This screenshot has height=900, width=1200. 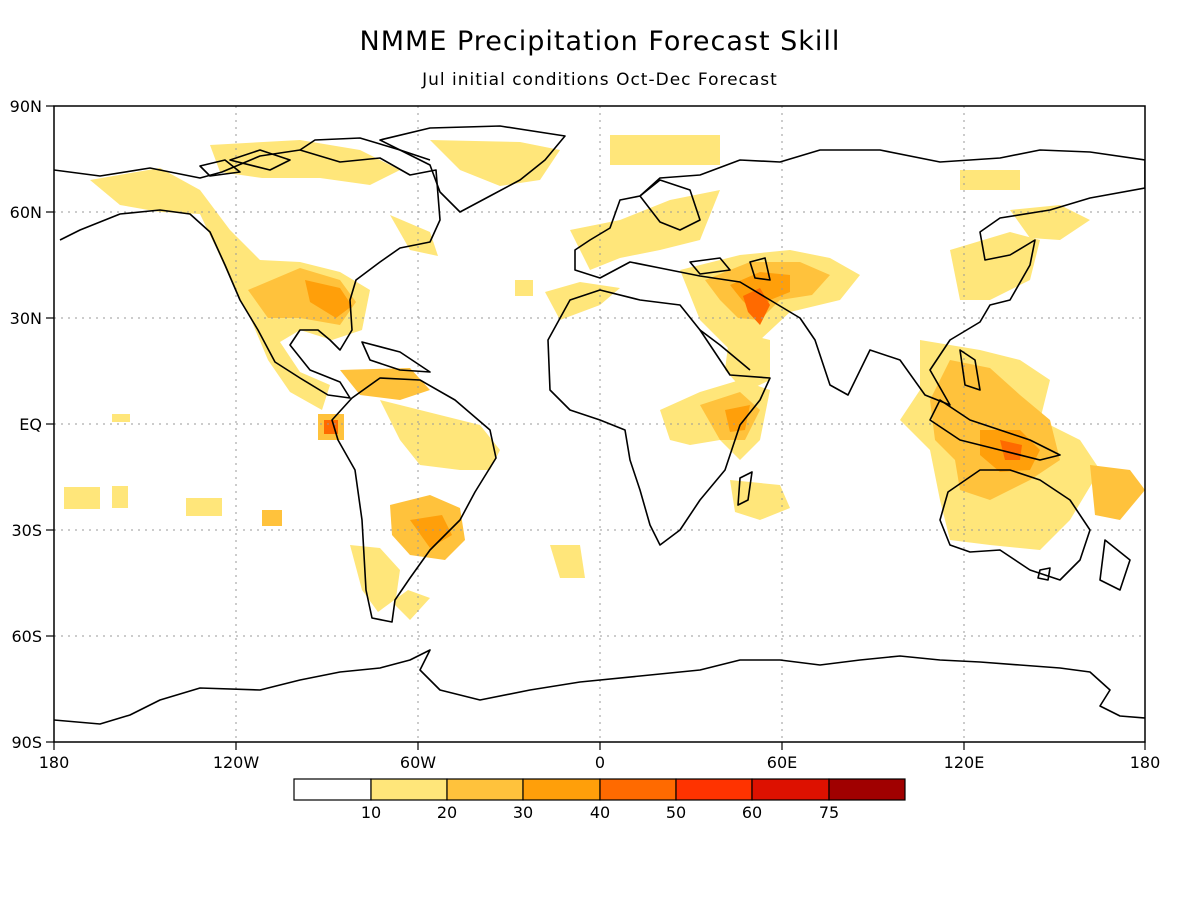 I want to click on lat-label-30s: 30S, so click(x=26, y=530).